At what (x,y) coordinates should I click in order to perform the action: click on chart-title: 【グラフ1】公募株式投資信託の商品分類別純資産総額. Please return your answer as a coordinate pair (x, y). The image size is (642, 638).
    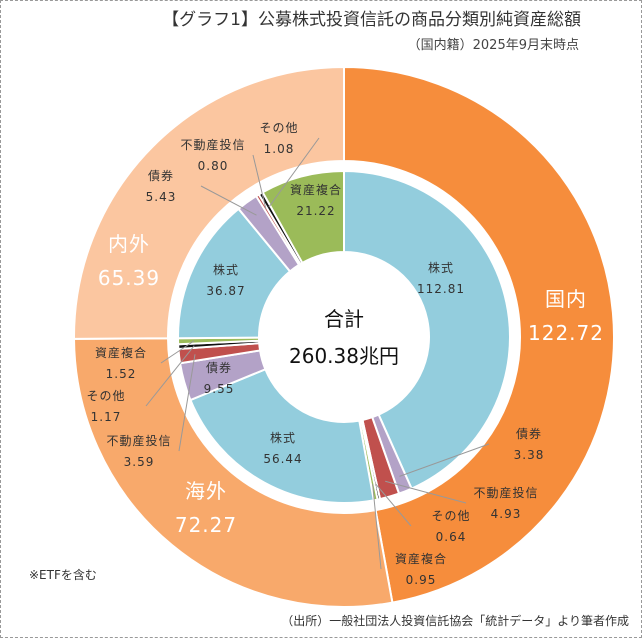
    Looking at the image, I should click on (371, 20).